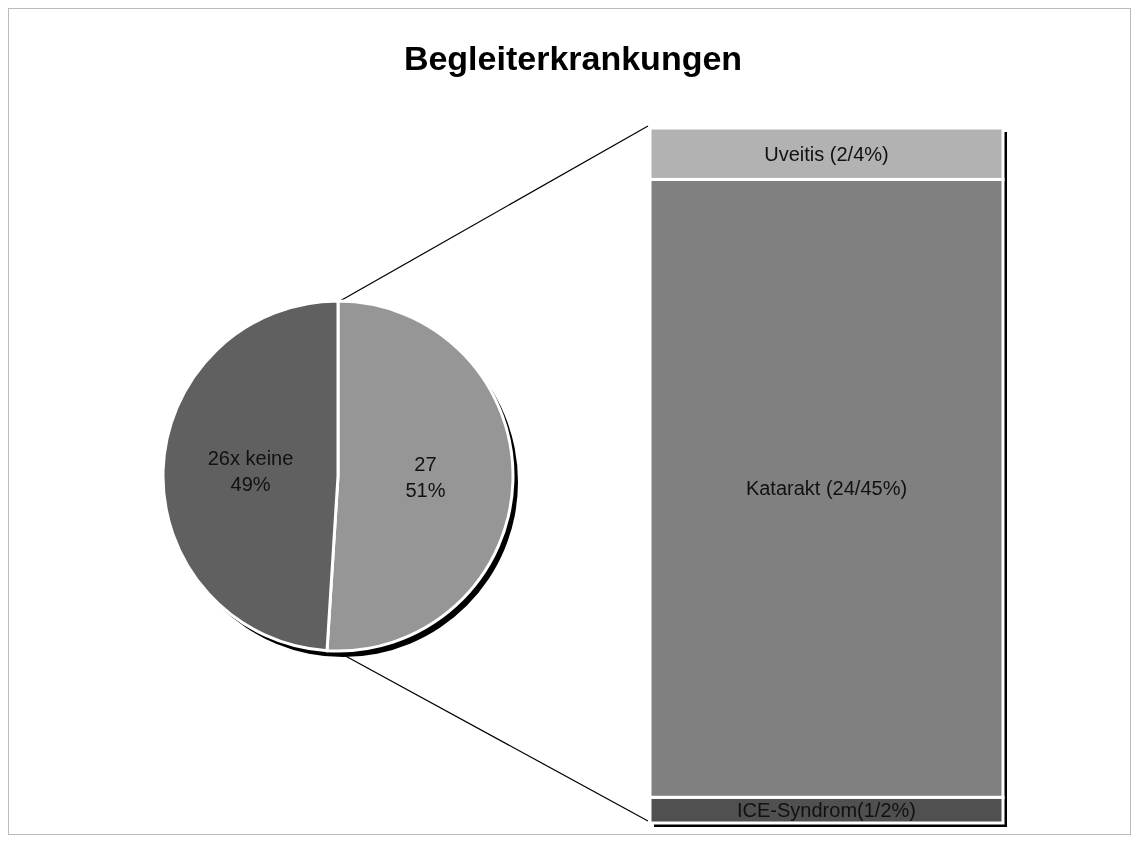 This screenshot has width=1139, height=843. Describe the element at coordinates (250, 458) in the screenshot. I see `slice-label: 26x keine` at that location.